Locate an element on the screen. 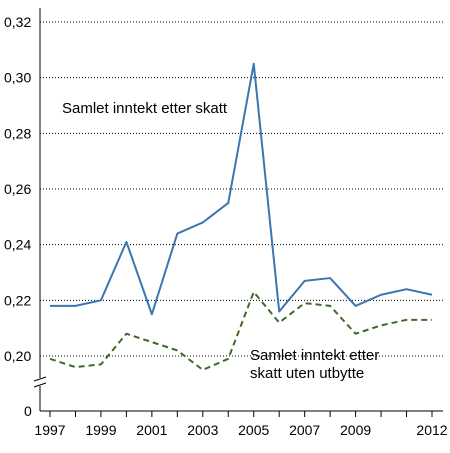  series-annotation: Samlet inntekt etter is located at coordinates (314, 355).